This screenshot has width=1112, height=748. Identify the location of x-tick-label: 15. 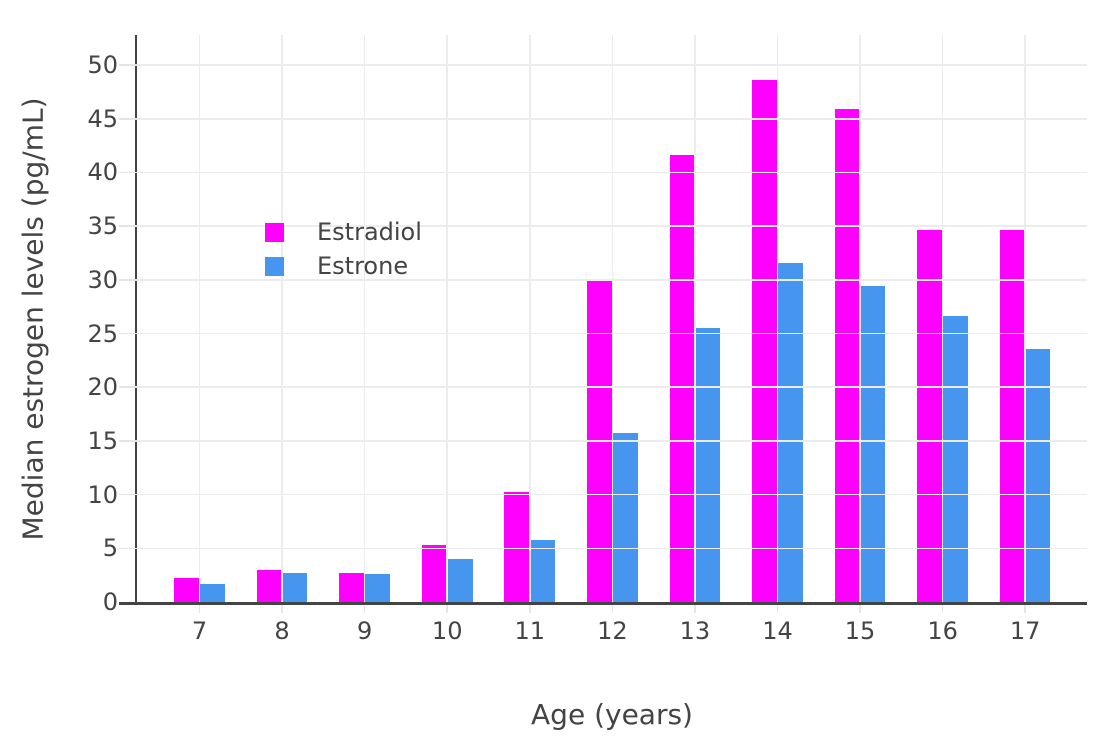
(860, 631).